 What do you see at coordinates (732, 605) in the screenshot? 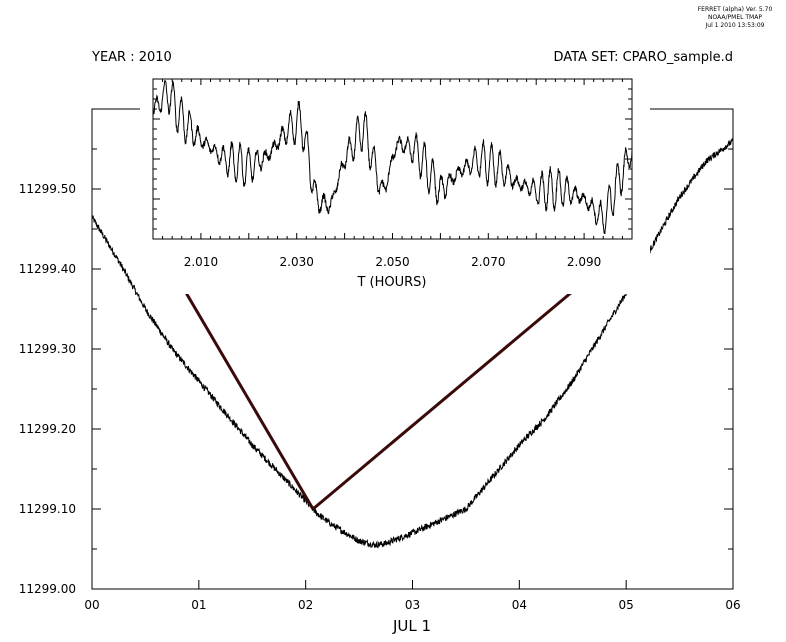
I see `main-x-tick-label: 06` at bounding box center [732, 605].